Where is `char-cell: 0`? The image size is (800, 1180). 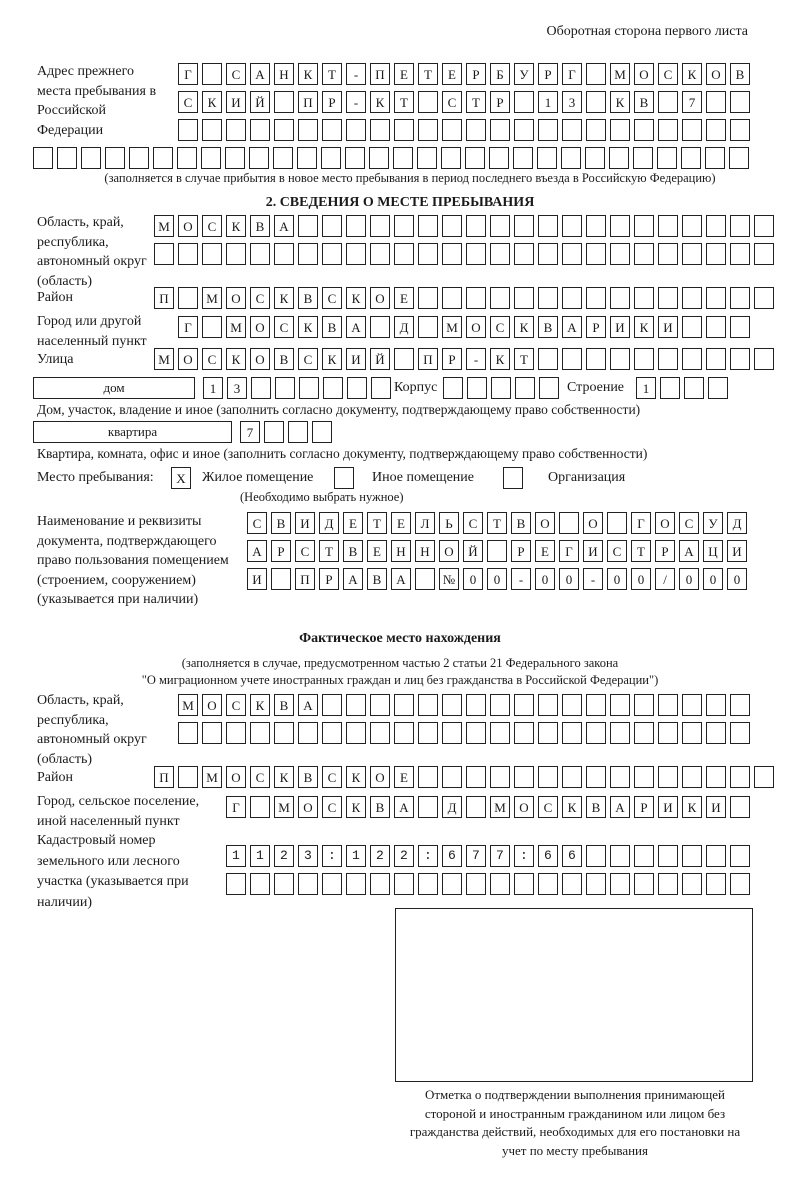
char-cell: 0 is located at coordinates (473, 579).